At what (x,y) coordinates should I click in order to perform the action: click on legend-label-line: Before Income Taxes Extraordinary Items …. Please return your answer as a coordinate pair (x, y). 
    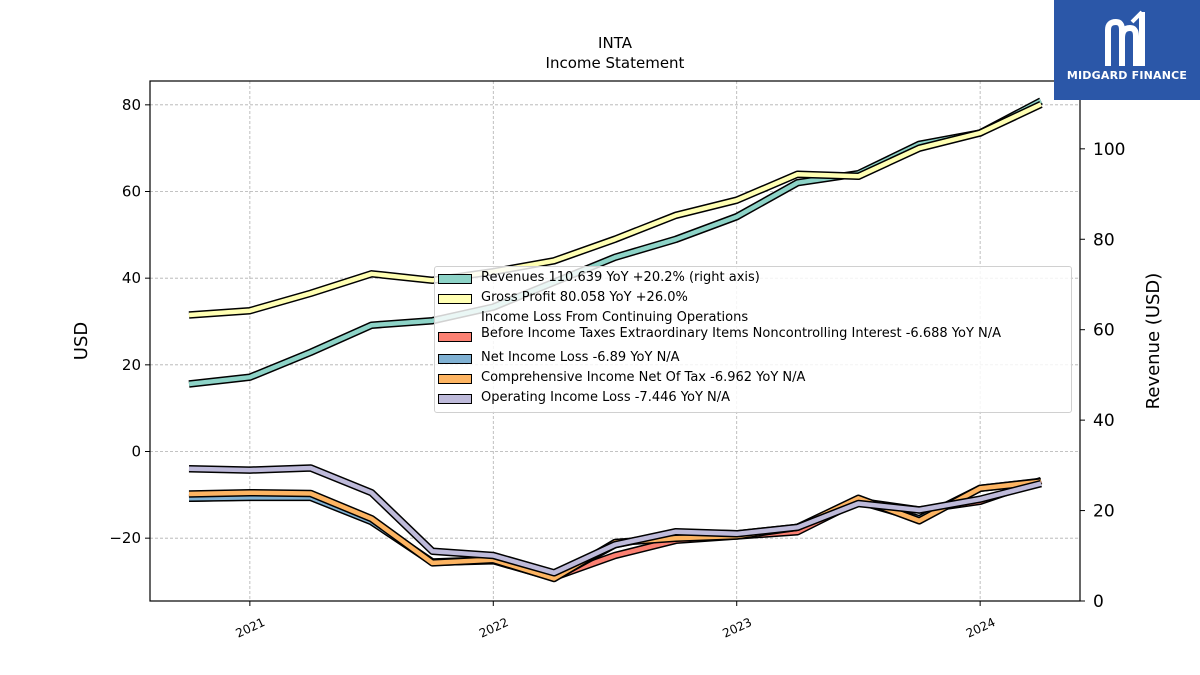
    Looking at the image, I should click on (741, 333).